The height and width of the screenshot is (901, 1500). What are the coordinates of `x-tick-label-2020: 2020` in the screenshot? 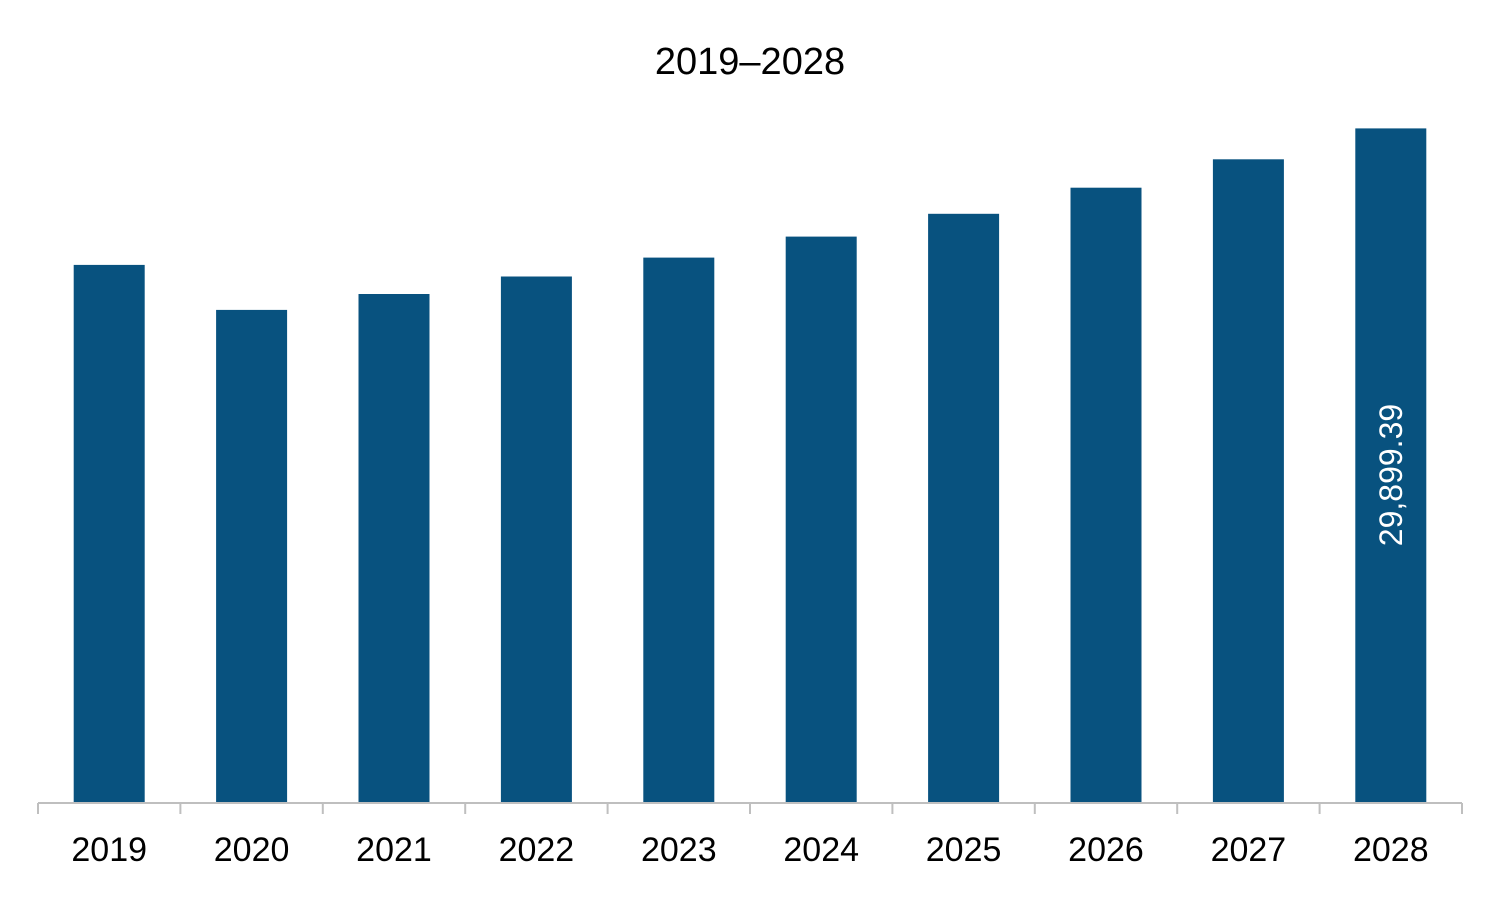 It's located at (252, 850).